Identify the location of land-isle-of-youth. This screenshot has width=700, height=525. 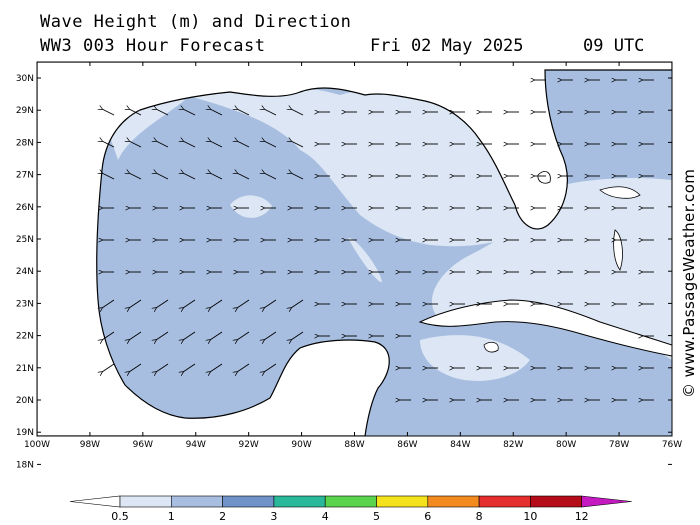
(491, 347).